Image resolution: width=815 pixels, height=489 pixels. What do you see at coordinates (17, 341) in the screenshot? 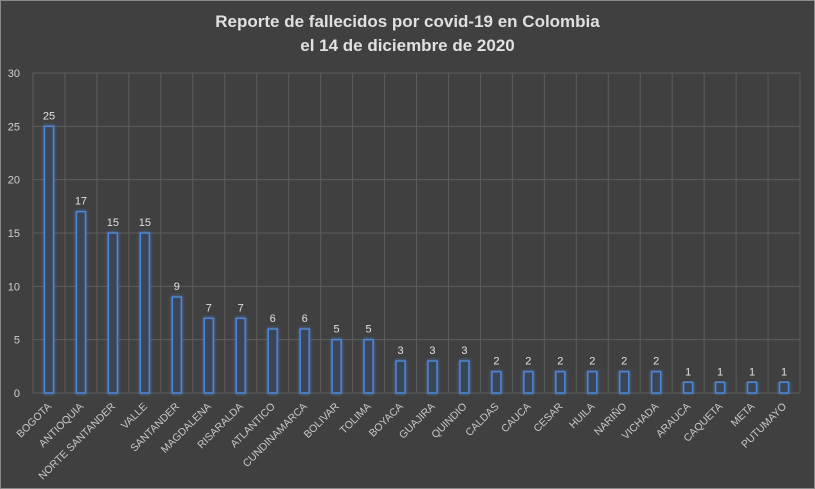
I see `y-tick-label: 5` at bounding box center [17, 341].